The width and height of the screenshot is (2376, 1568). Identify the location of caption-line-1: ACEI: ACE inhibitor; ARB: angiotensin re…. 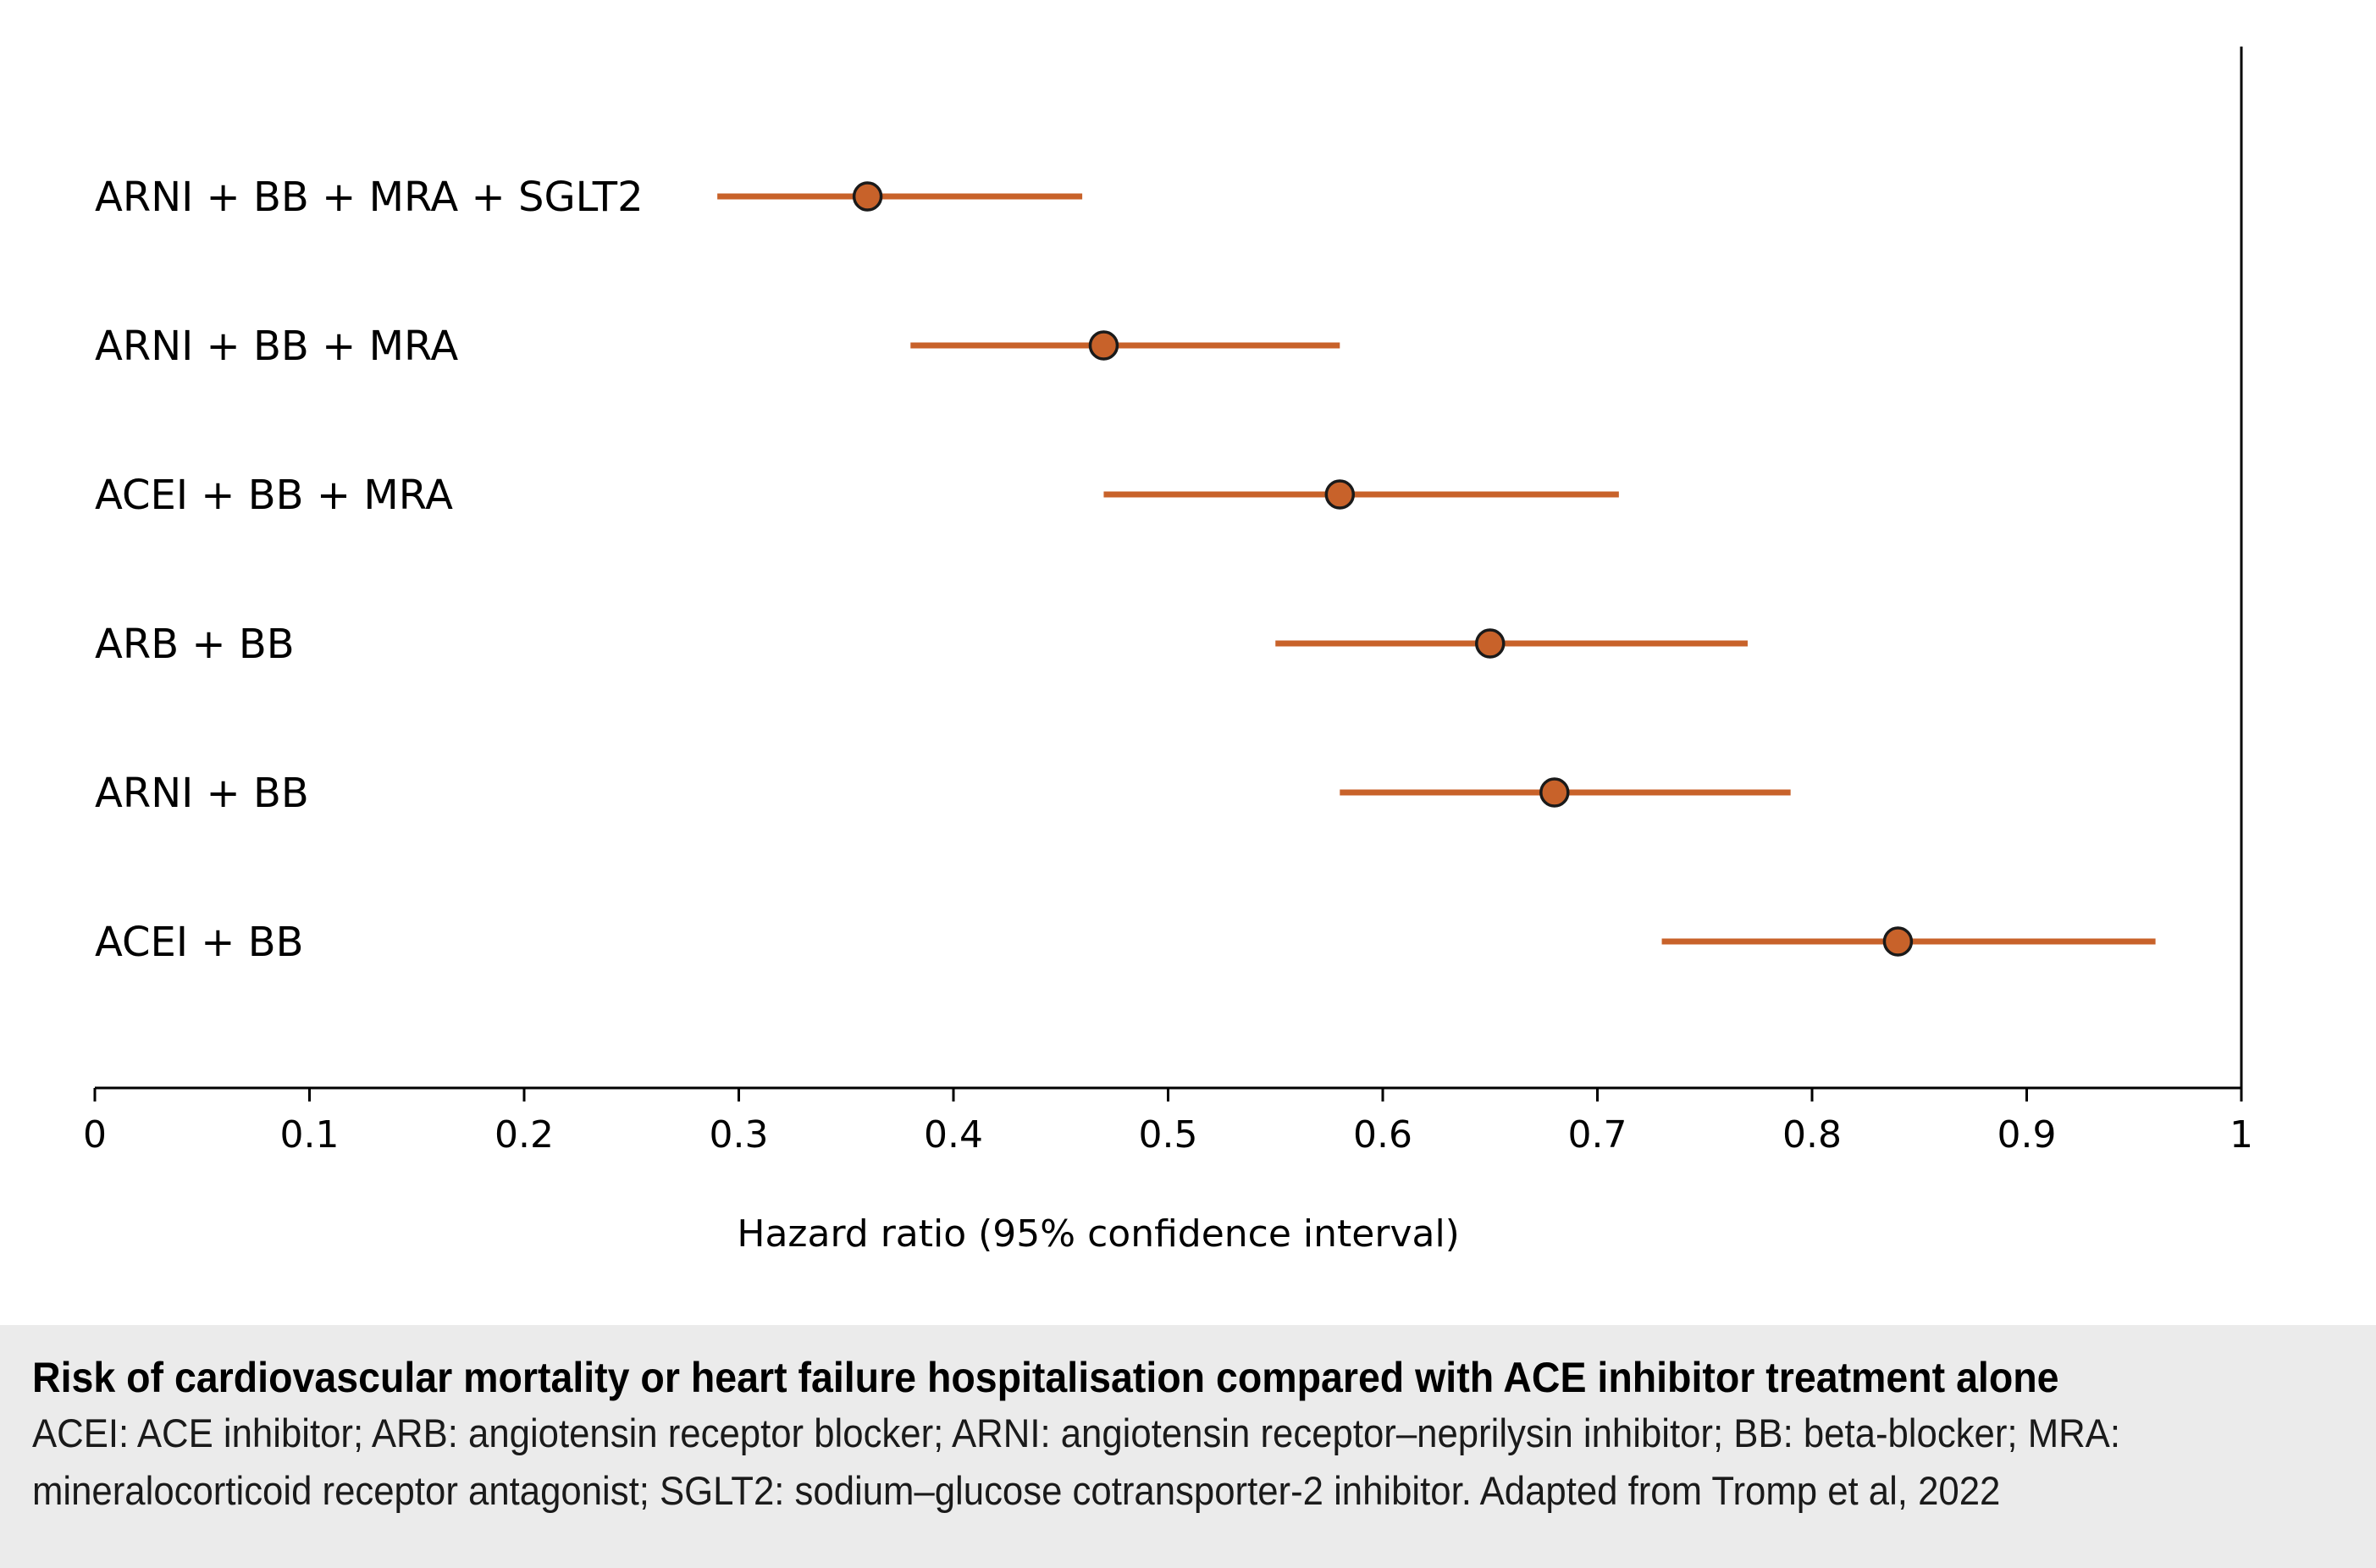
(1076, 1433).